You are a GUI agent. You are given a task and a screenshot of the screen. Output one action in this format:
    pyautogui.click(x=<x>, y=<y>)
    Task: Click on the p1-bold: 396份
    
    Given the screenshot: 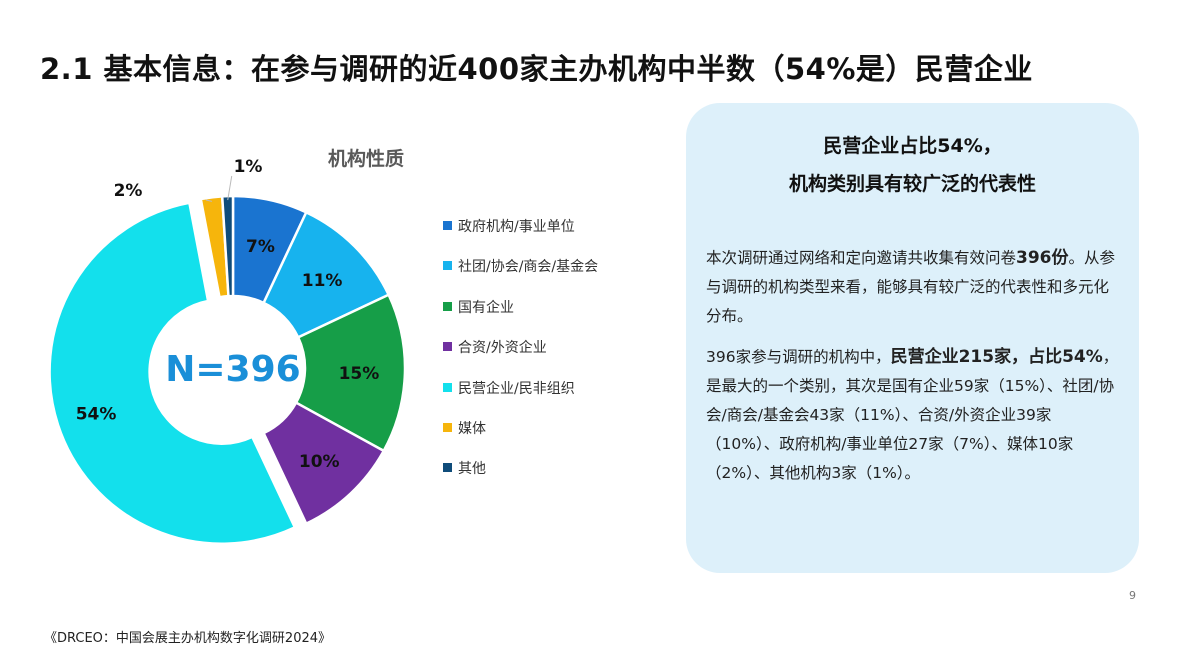 What is the action you would take?
    pyautogui.click(x=1042, y=258)
    